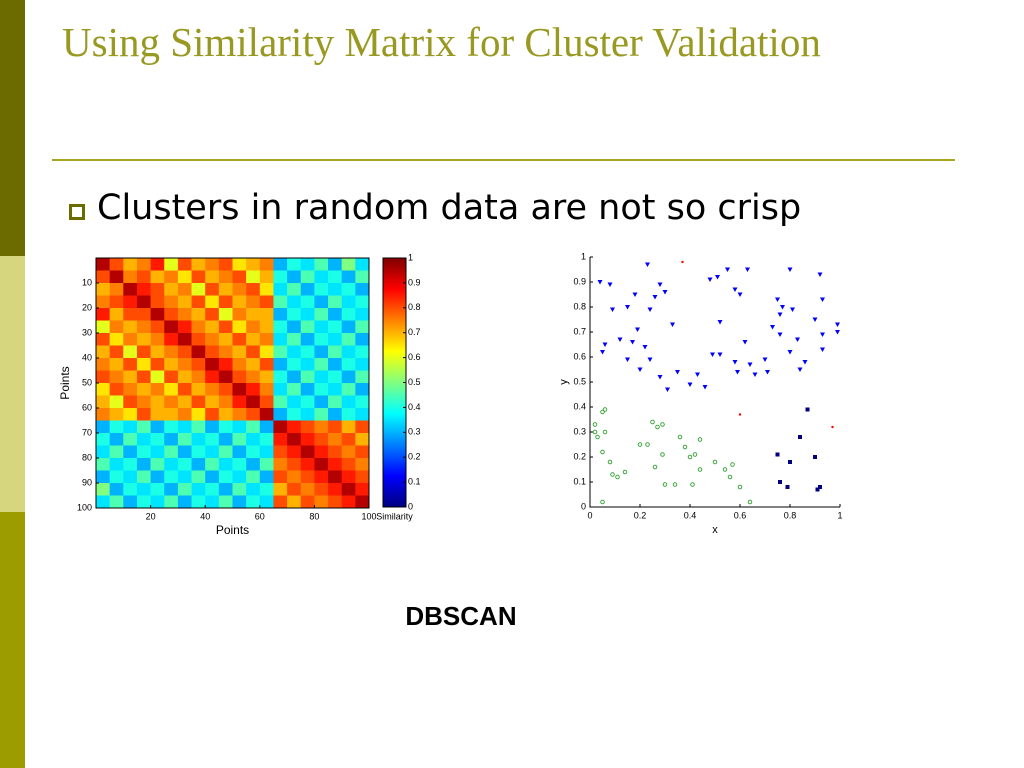 The width and height of the screenshot is (1024, 768). What do you see at coordinates (414, 457) in the screenshot?
I see `colorbar-tick-label: 0.2` at bounding box center [414, 457].